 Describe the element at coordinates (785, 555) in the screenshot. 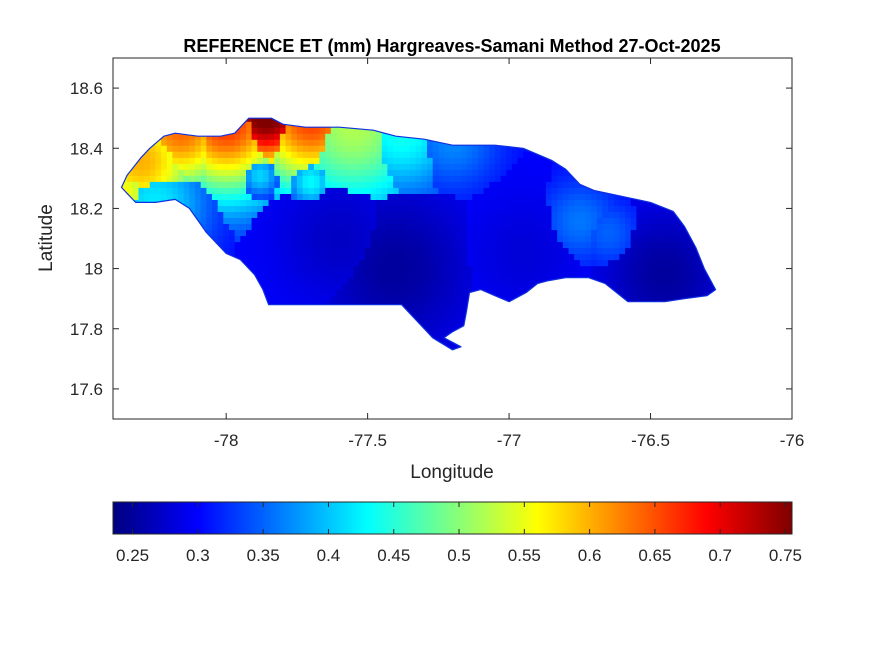

I see `colorbar-tick-label: 0.75` at that location.